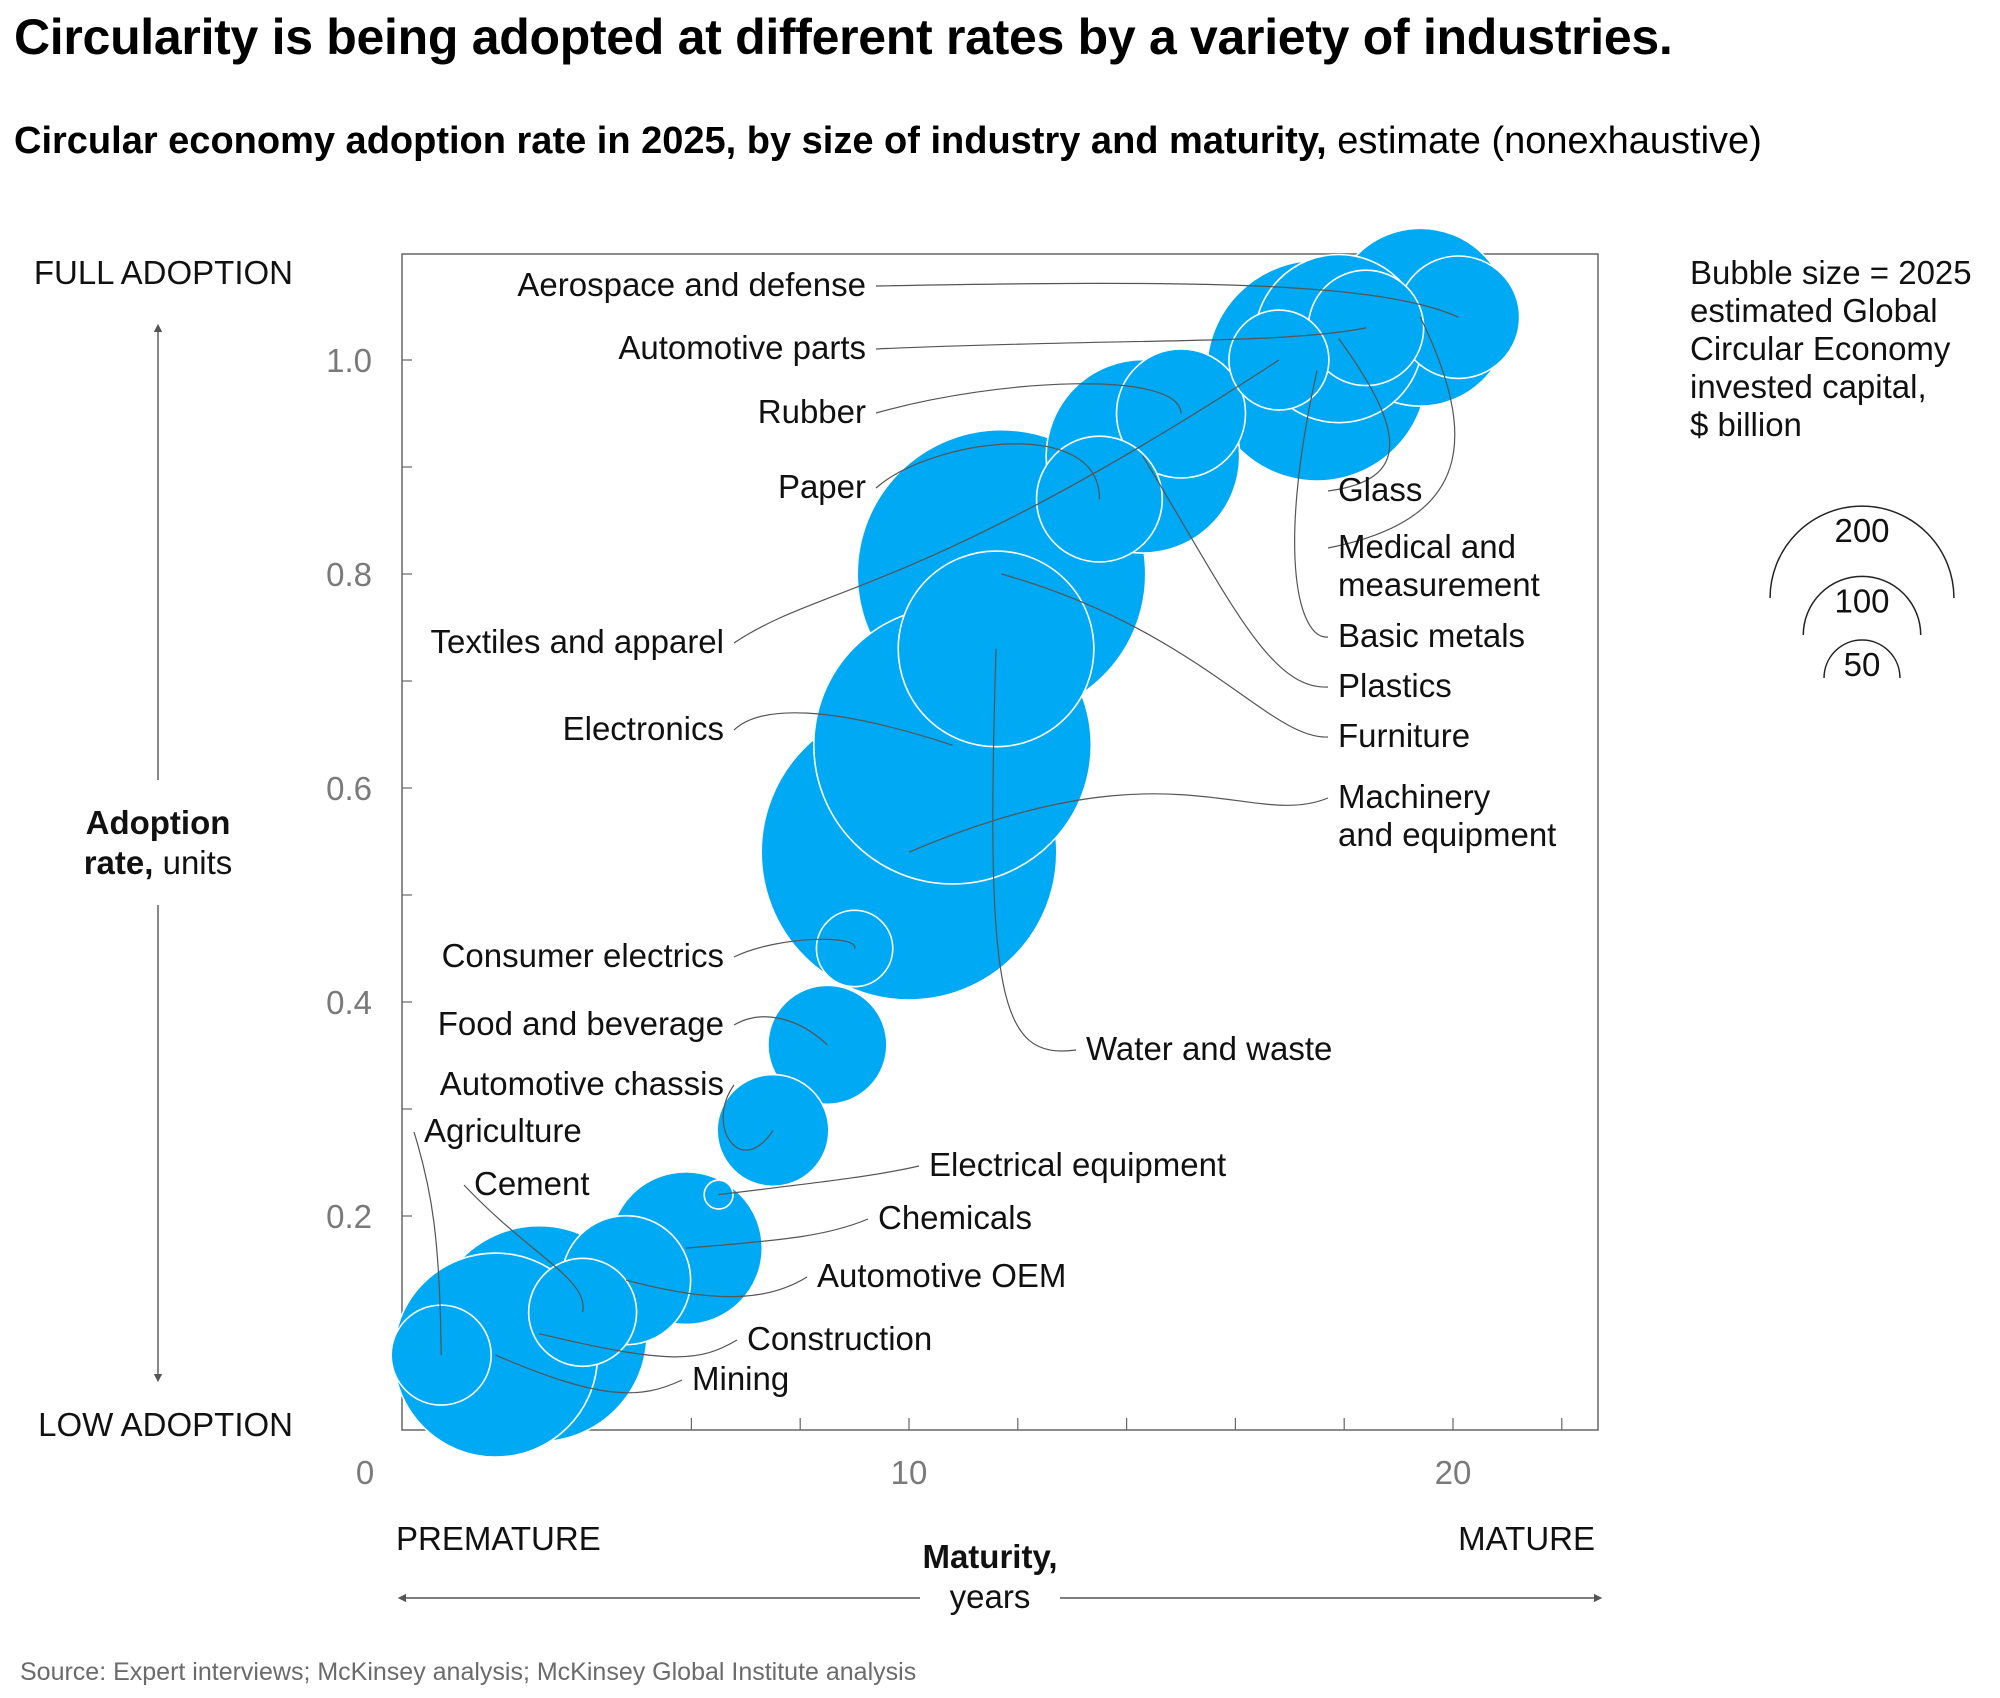 This screenshot has height=1698, width=2000. What do you see at coordinates (158, 822) in the screenshot?
I see `y-axis-label-bold-1: Adoption` at bounding box center [158, 822].